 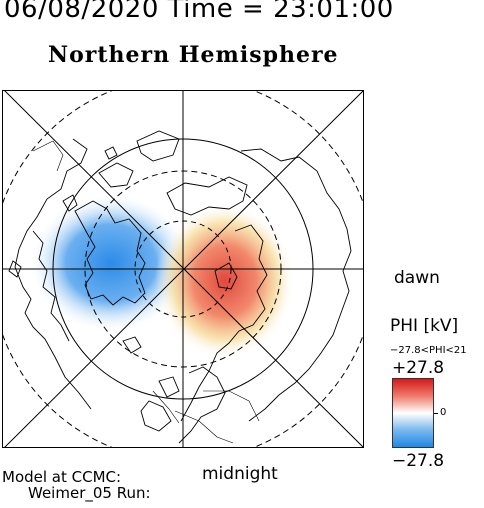 What do you see at coordinates (424, 326) in the screenshot?
I see `colorbar-title: PHI [kV]` at bounding box center [424, 326].